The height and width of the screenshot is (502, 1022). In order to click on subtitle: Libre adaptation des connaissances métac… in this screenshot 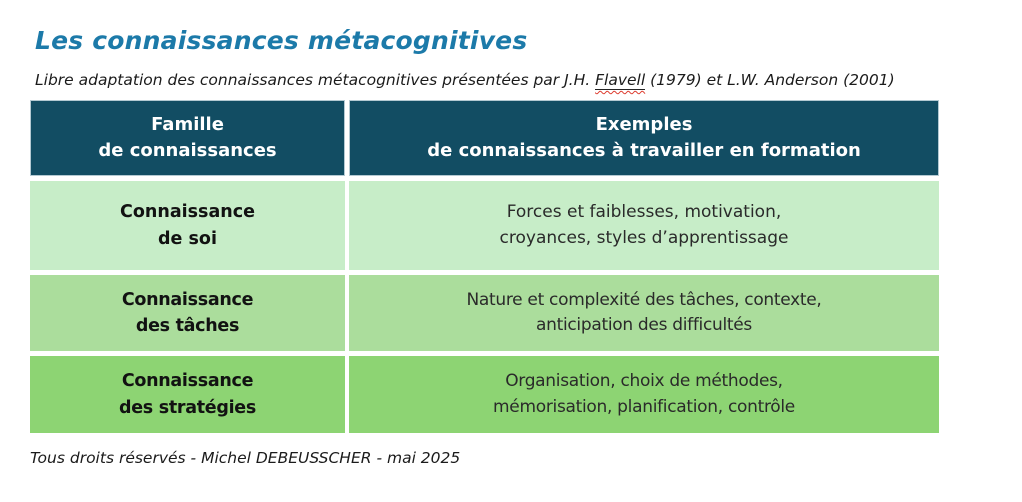, I will do `click(465, 80)`.